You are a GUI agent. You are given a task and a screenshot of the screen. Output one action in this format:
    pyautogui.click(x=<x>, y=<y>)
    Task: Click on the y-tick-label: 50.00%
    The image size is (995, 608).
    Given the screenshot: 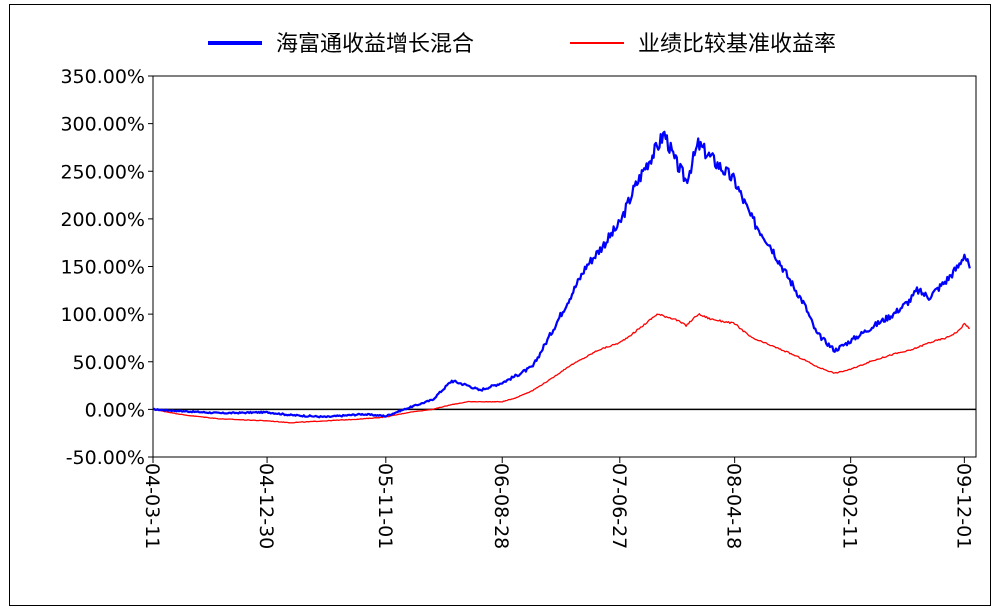 What is the action you would take?
    pyautogui.click(x=109, y=363)
    